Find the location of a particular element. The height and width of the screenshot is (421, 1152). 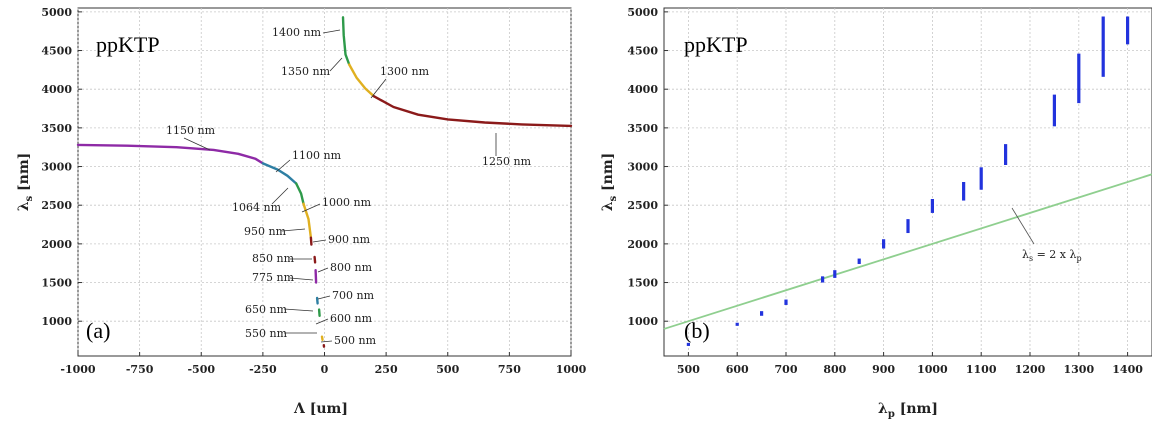

annotation-1400nm: 1400 nm is located at coordinates (297, 32).